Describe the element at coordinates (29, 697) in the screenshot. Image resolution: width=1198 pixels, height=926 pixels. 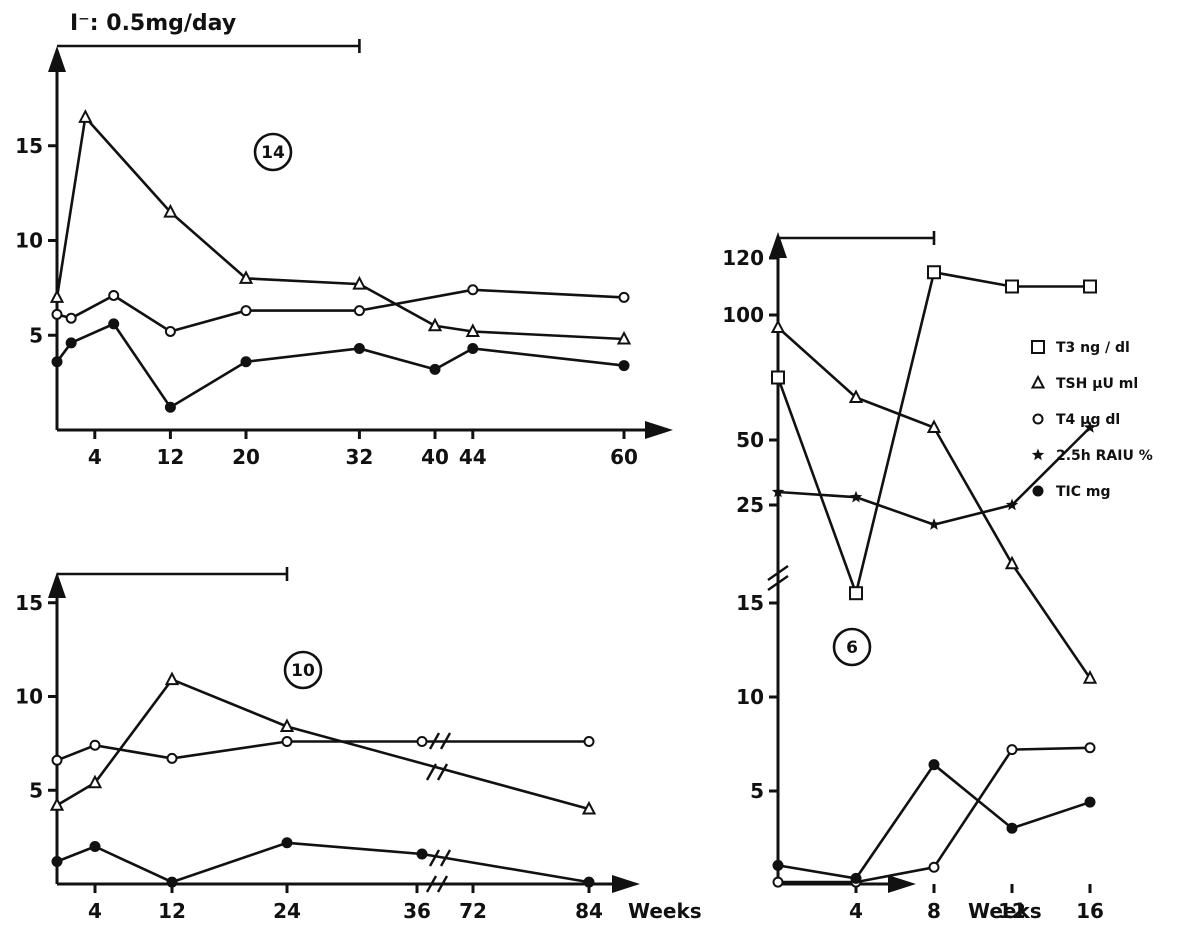
I see `panel-b-ytick-10: 10` at that location.